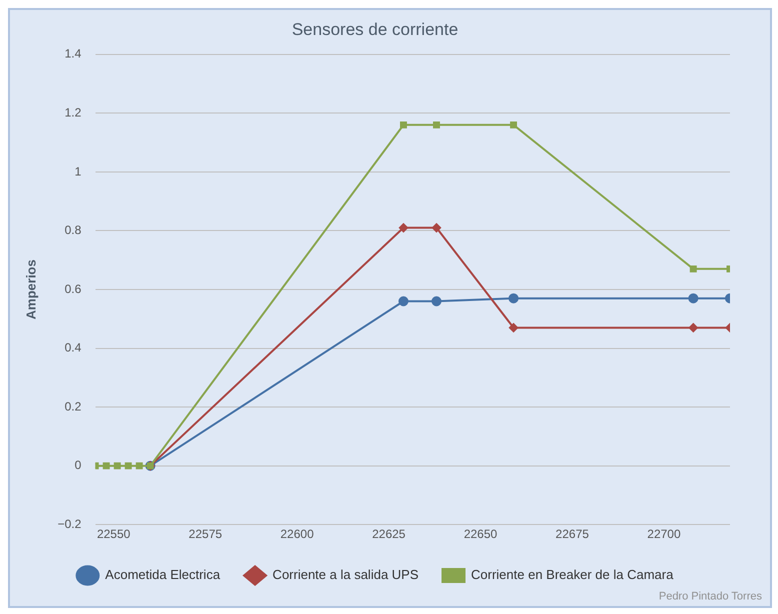  Describe the element at coordinates (73, 406) in the screenshot. I see `y-tick-label: 0.2` at that location.